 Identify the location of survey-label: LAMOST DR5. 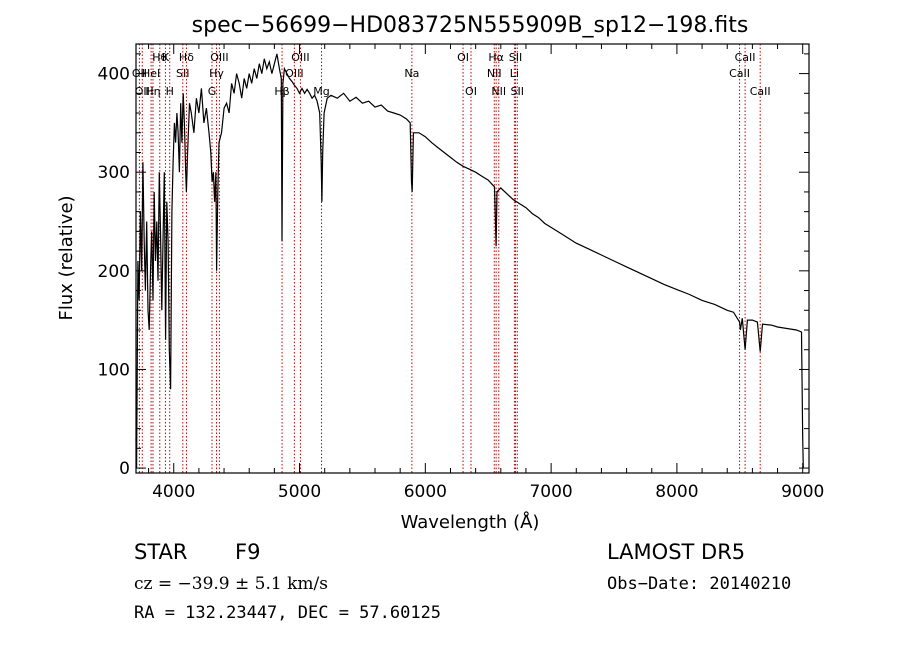
(676, 552).